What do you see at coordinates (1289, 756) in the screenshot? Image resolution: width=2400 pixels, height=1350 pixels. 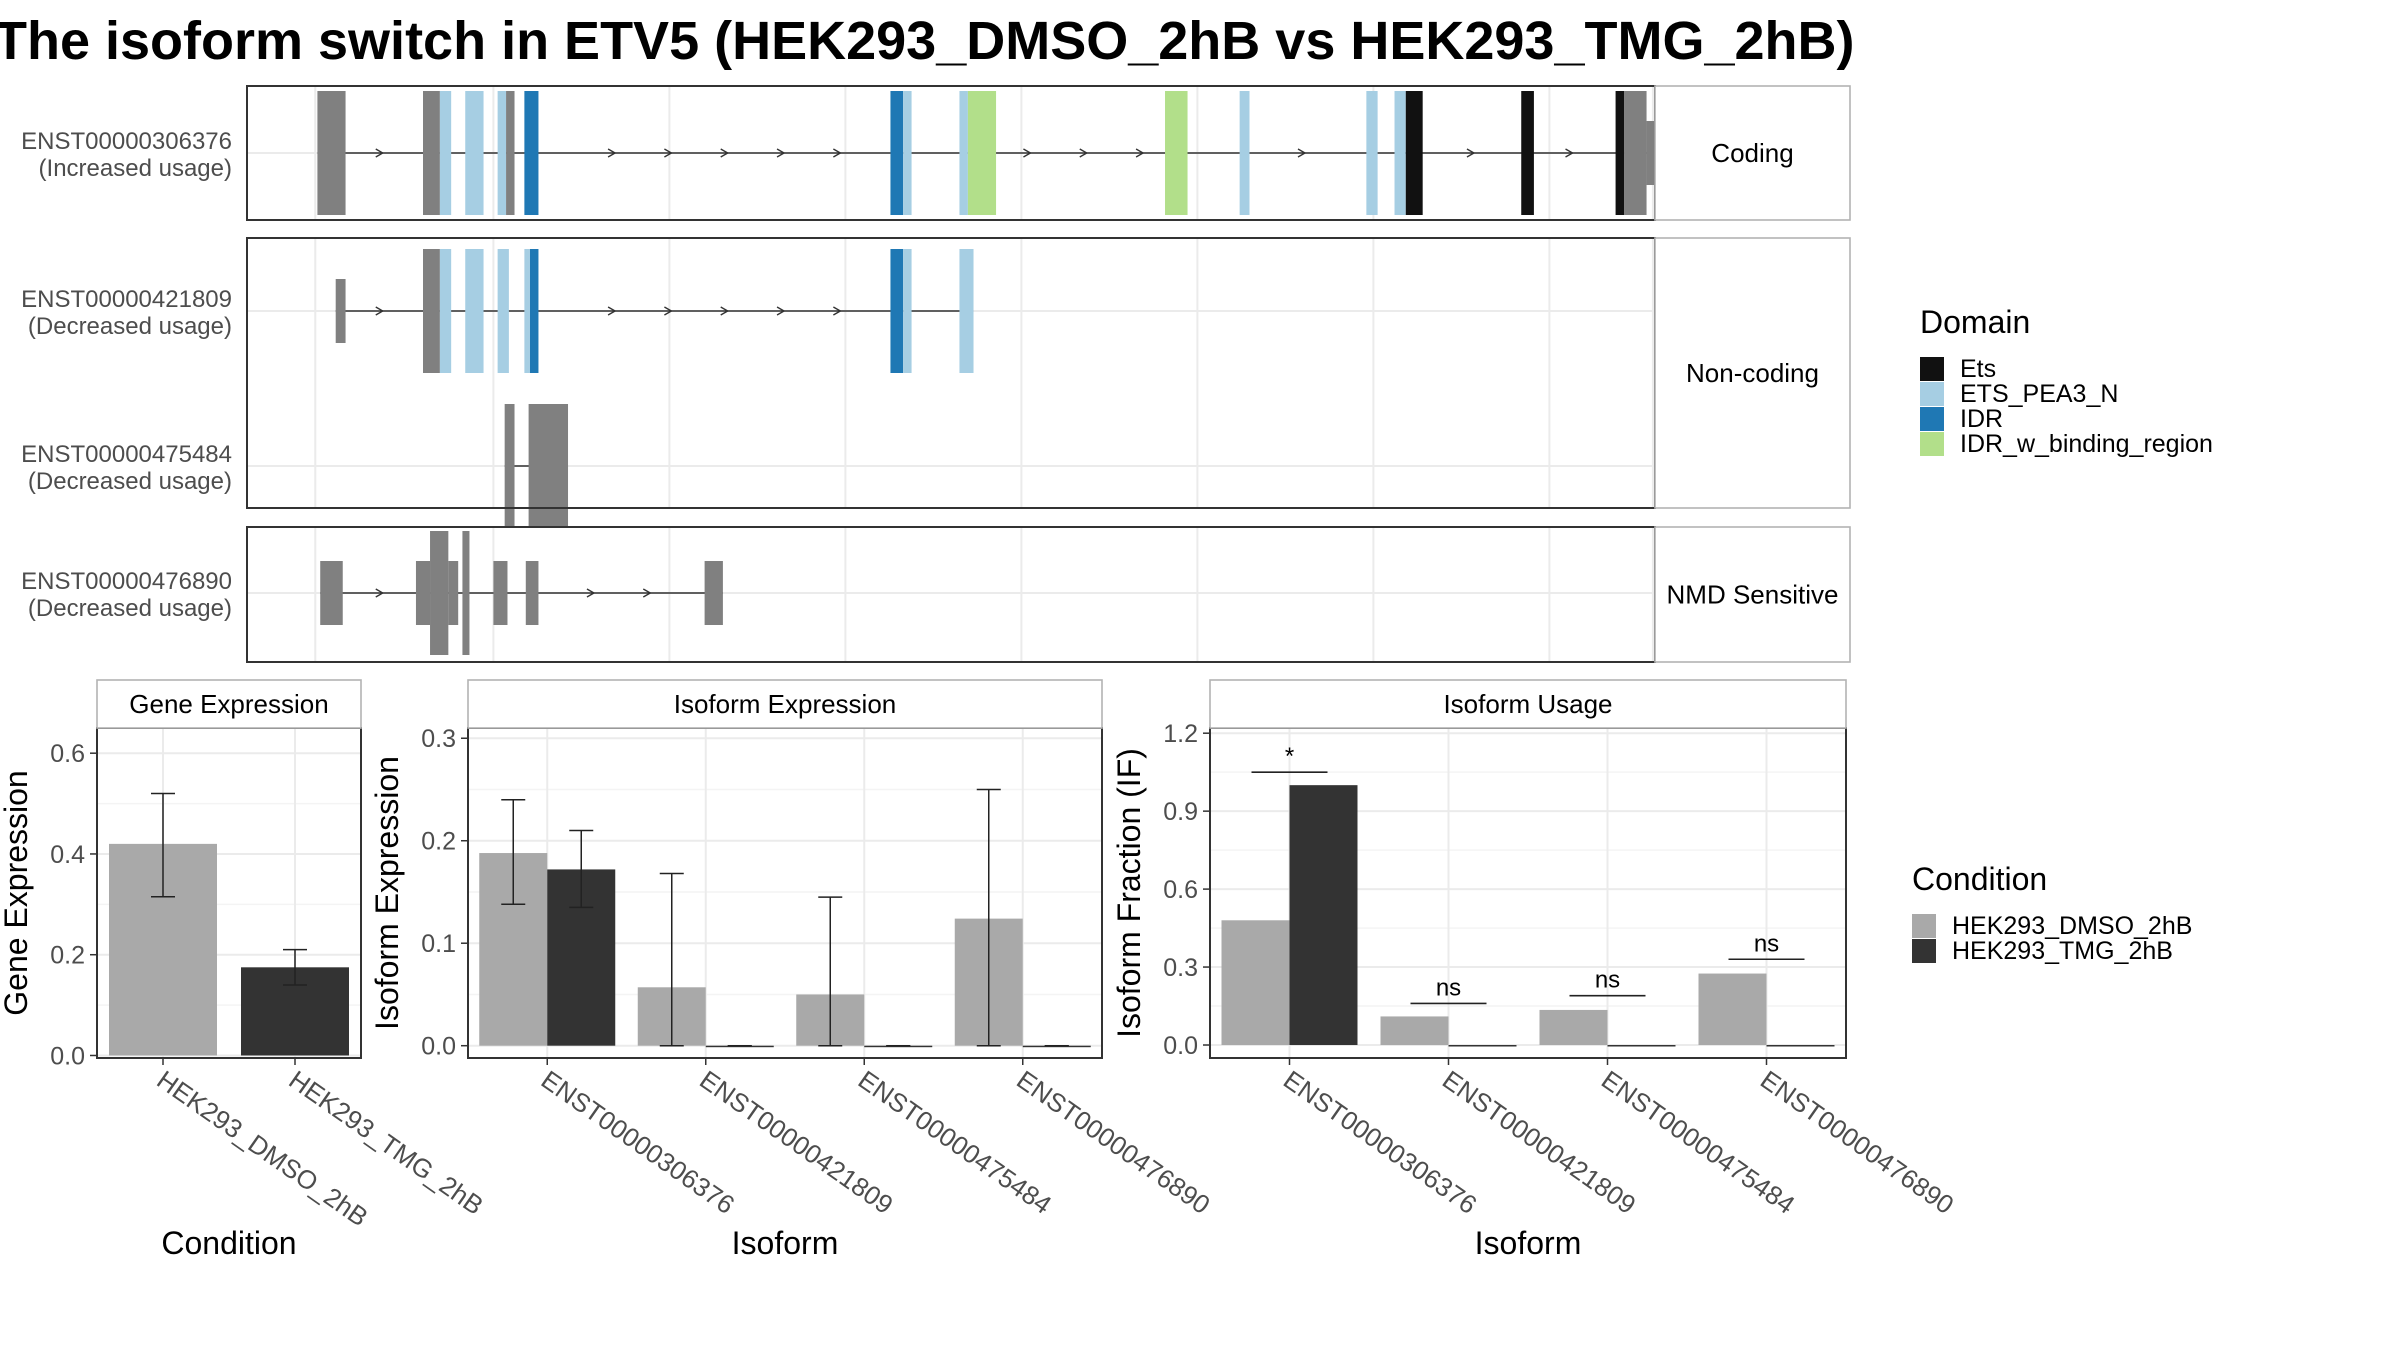 I see `significance-label: *` at bounding box center [1289, 756].